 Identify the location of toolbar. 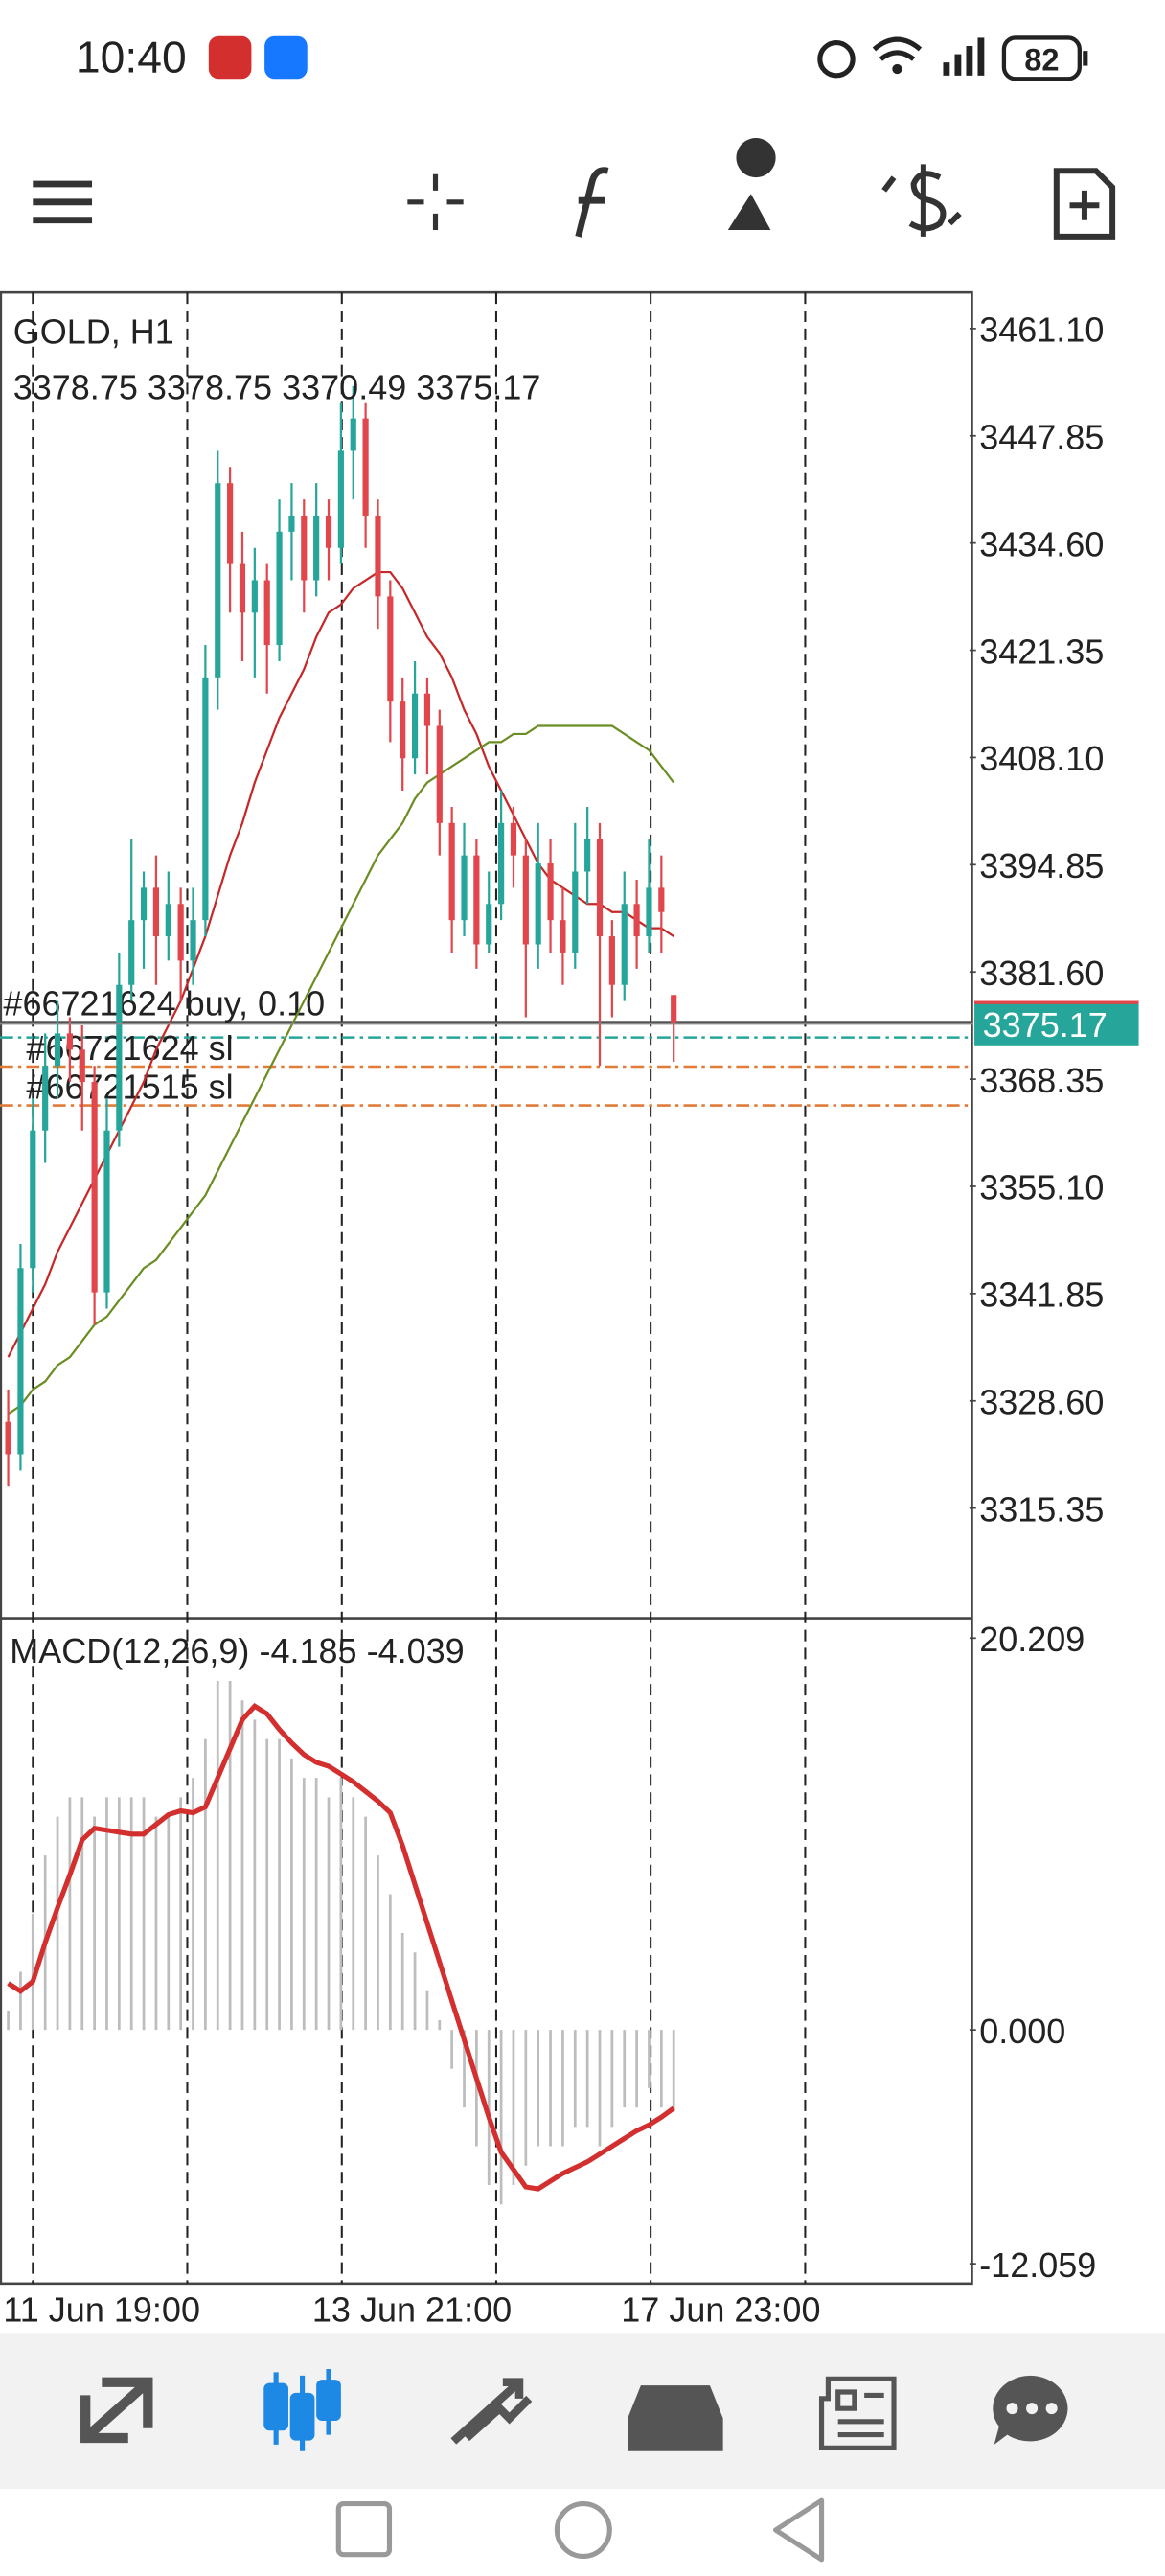
(574, 189).